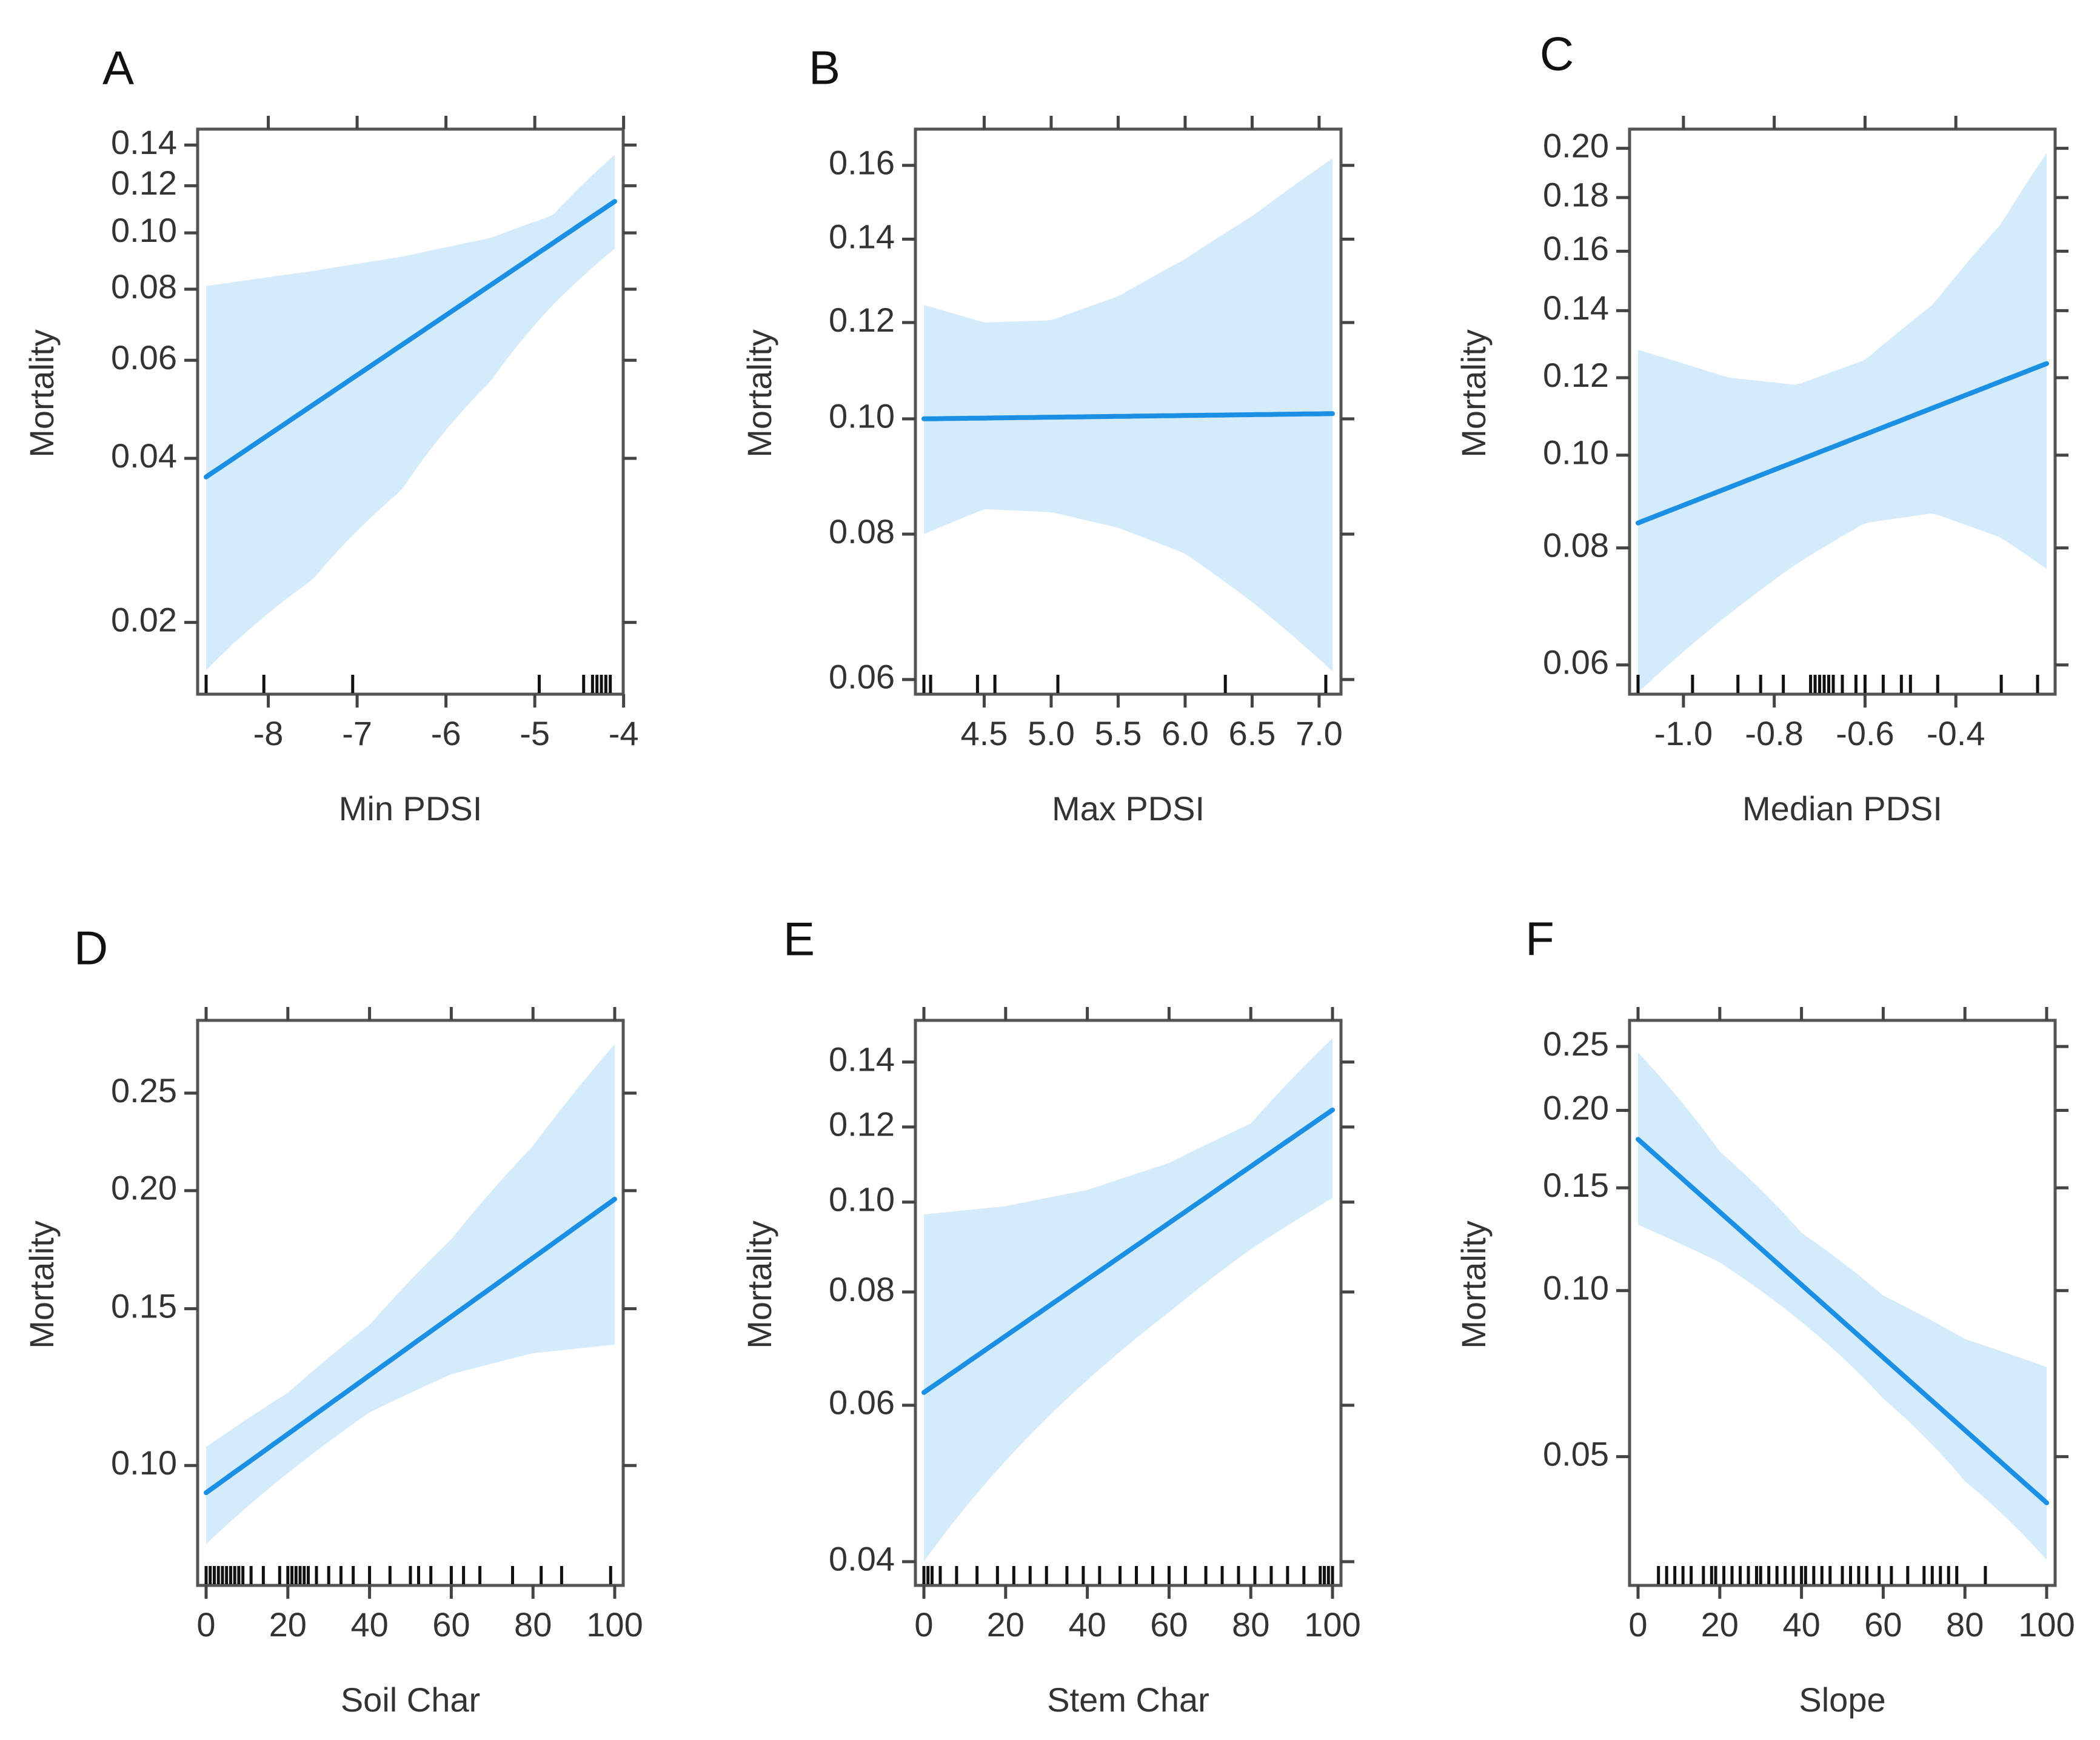  Describe the element at coordinates (1774, 733) in the screenshot. I see `x-tick-label: -0.8` at that location.